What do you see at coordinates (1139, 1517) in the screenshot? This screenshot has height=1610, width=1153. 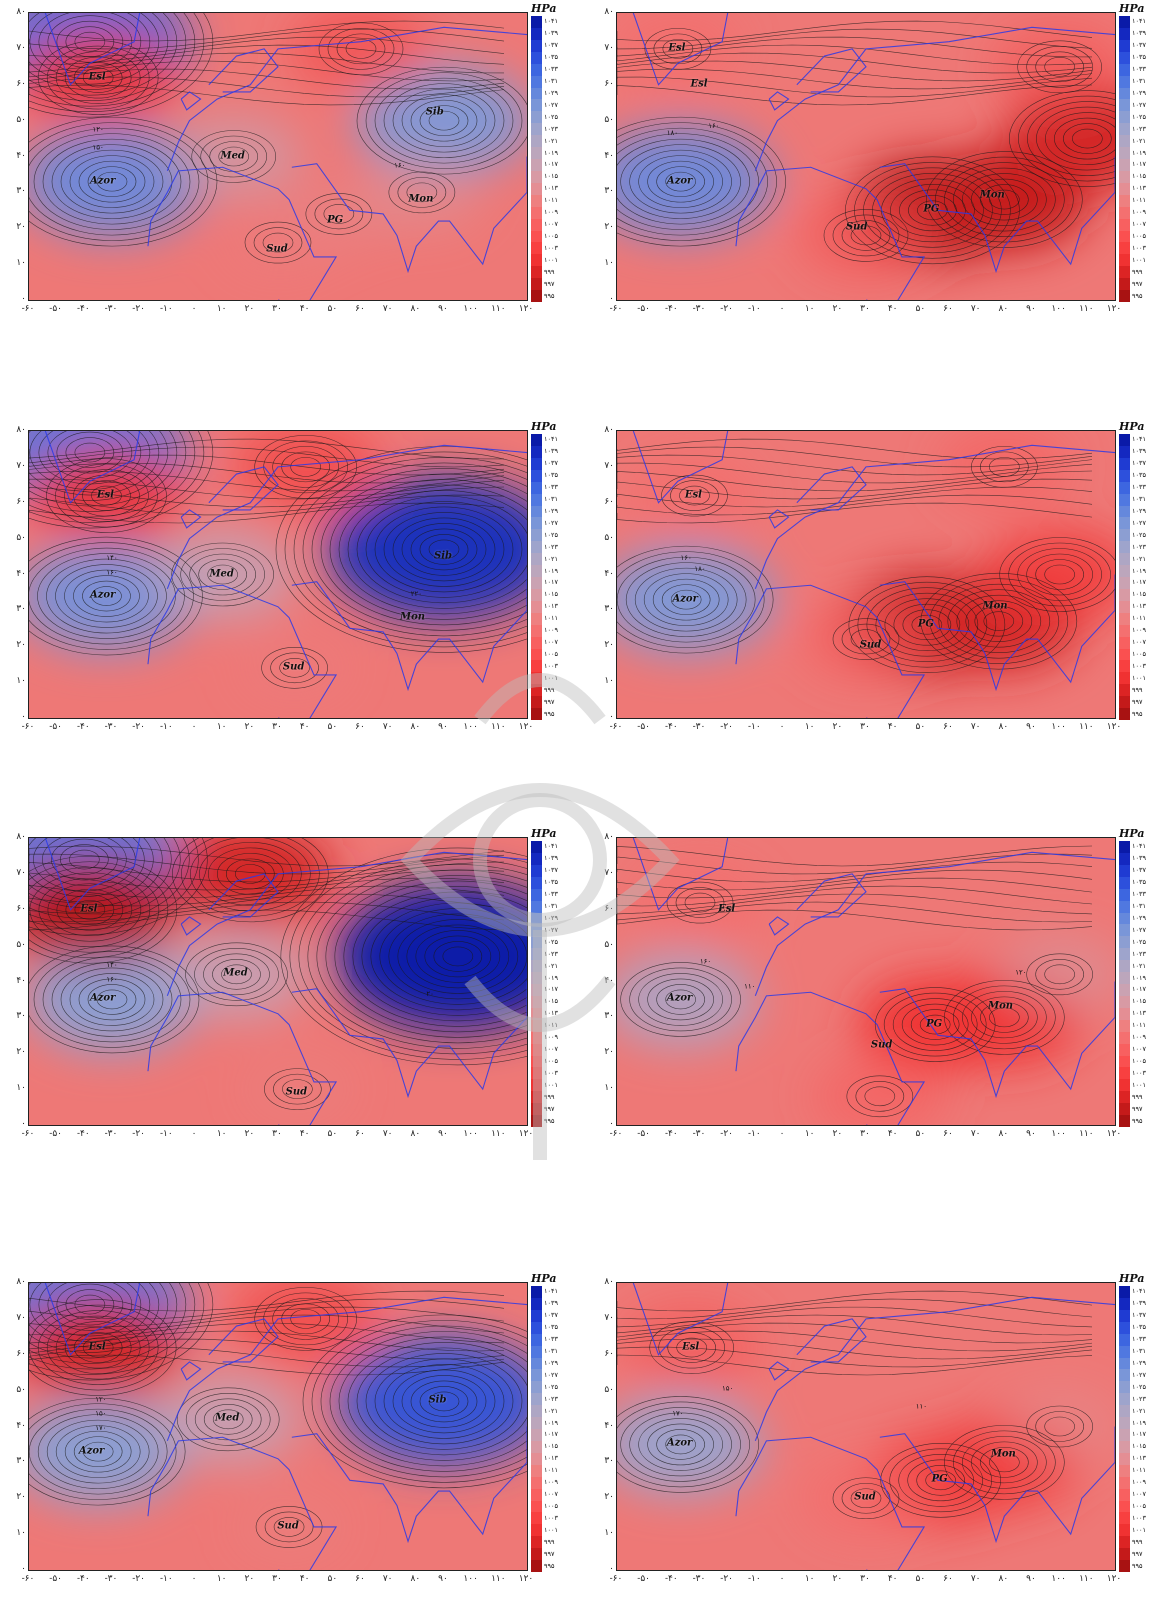 I see `colorbar-level-label: ۱۰۰۳` at bounding box center [1139, 1517].